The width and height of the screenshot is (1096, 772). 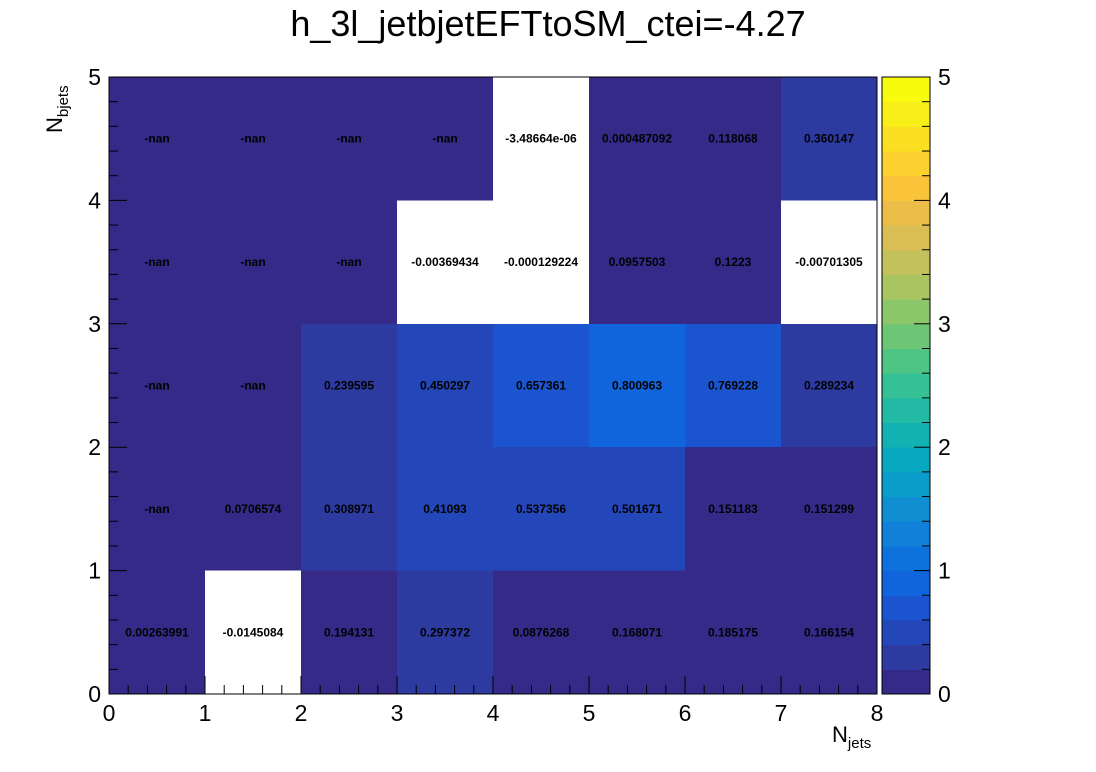 What do you see at coordinates (944, 447) in the screenshot?
I see `color-scale-tick-label: 2` at bounding box center [944, 447].